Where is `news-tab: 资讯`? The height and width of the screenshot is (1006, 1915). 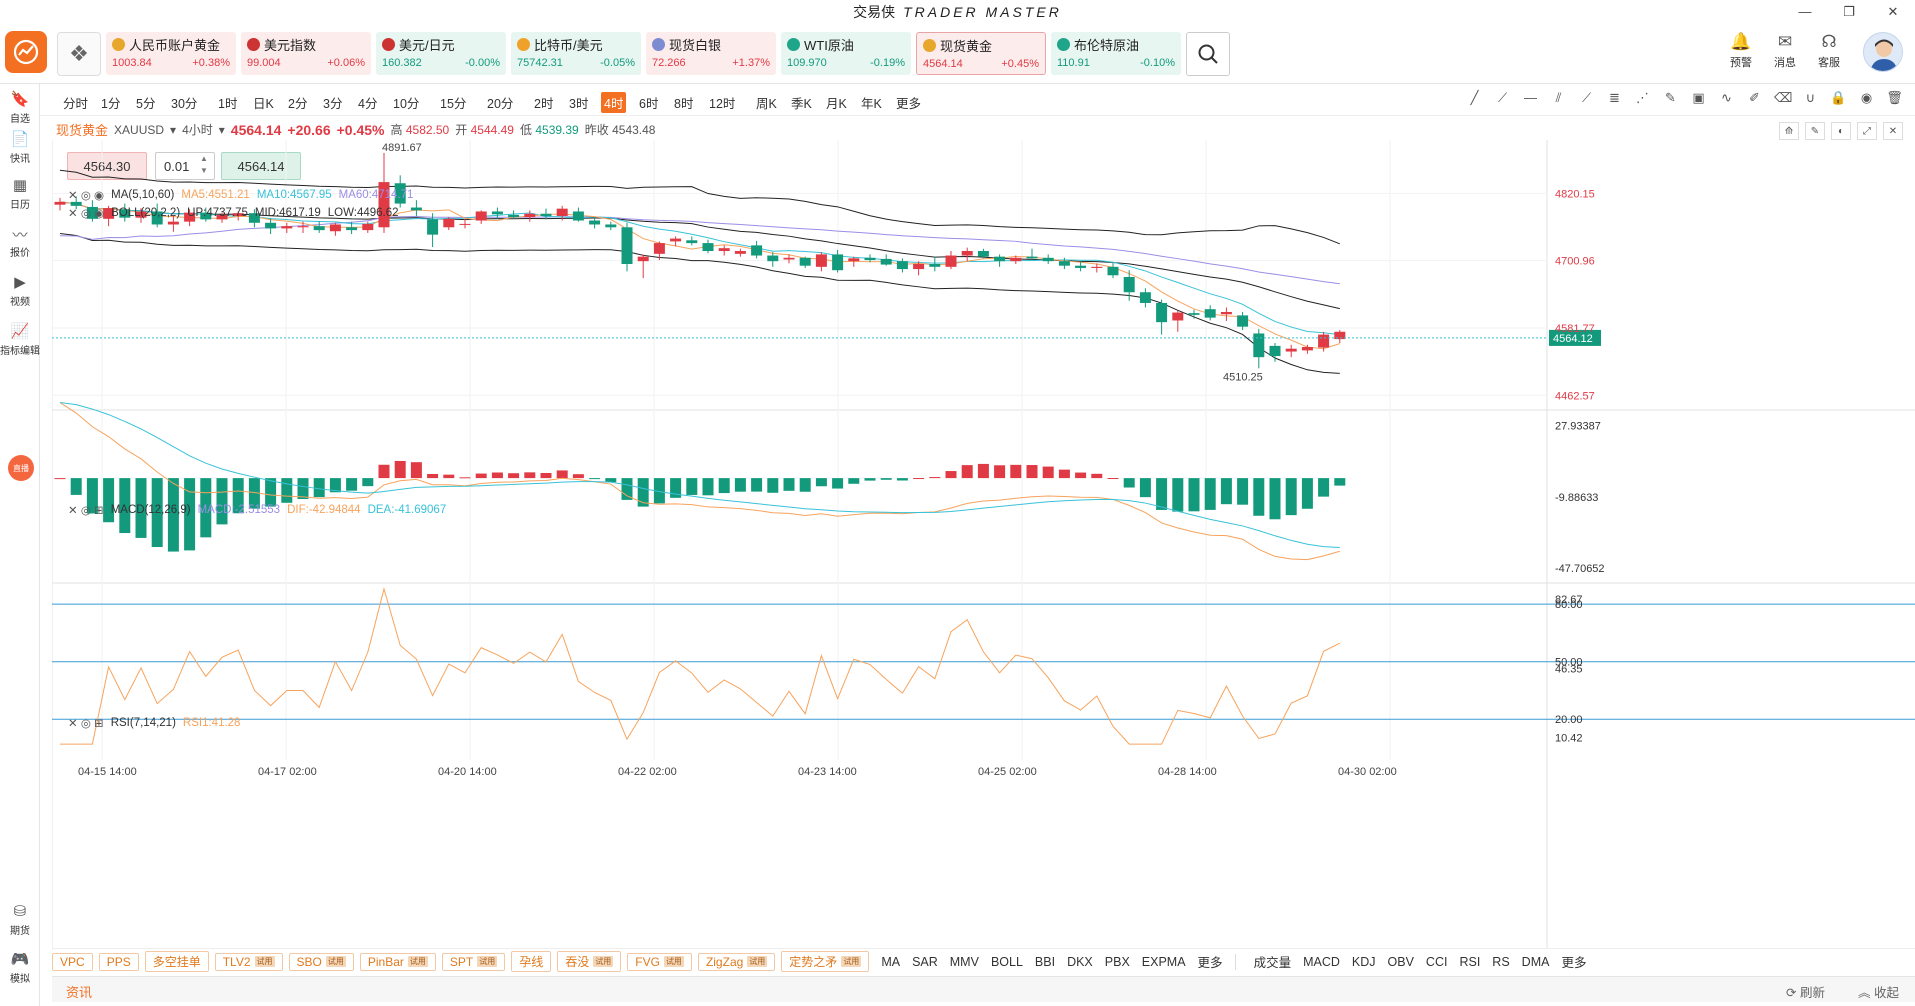
news-tab: 资讯 is located at coordinates (79, 992).